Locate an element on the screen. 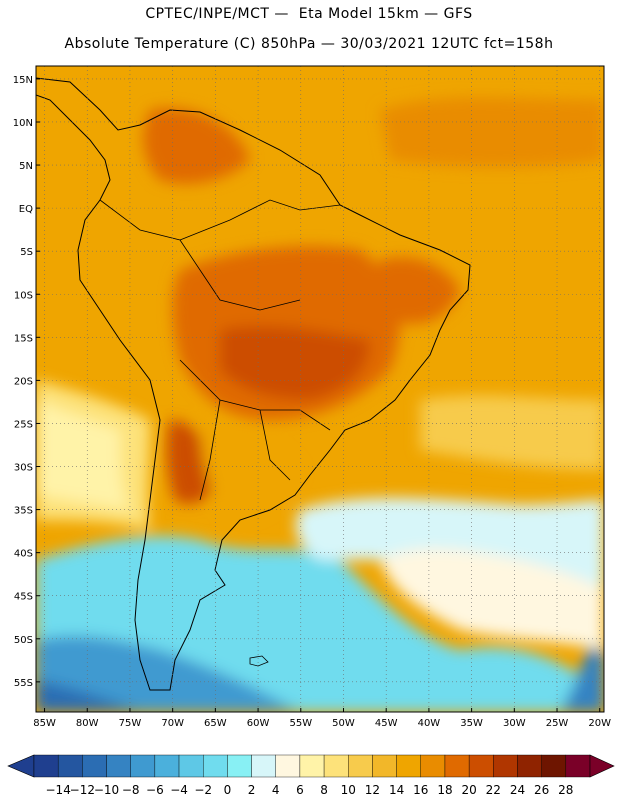 The width and height of the screenshot is (618, 800). colorbar-label: 26 is located at coordinates (541, 790).